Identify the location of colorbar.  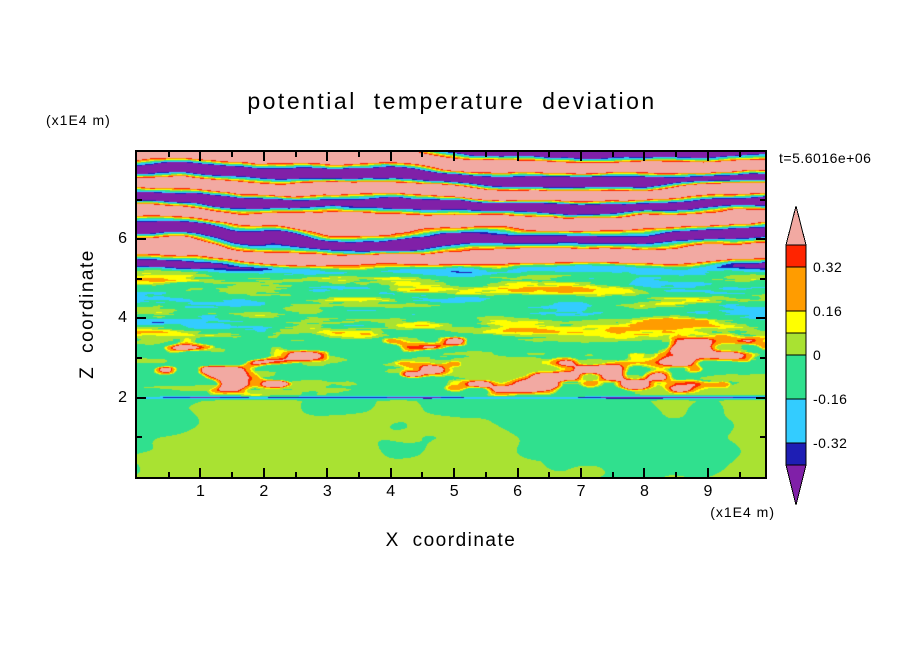
(796, 355).